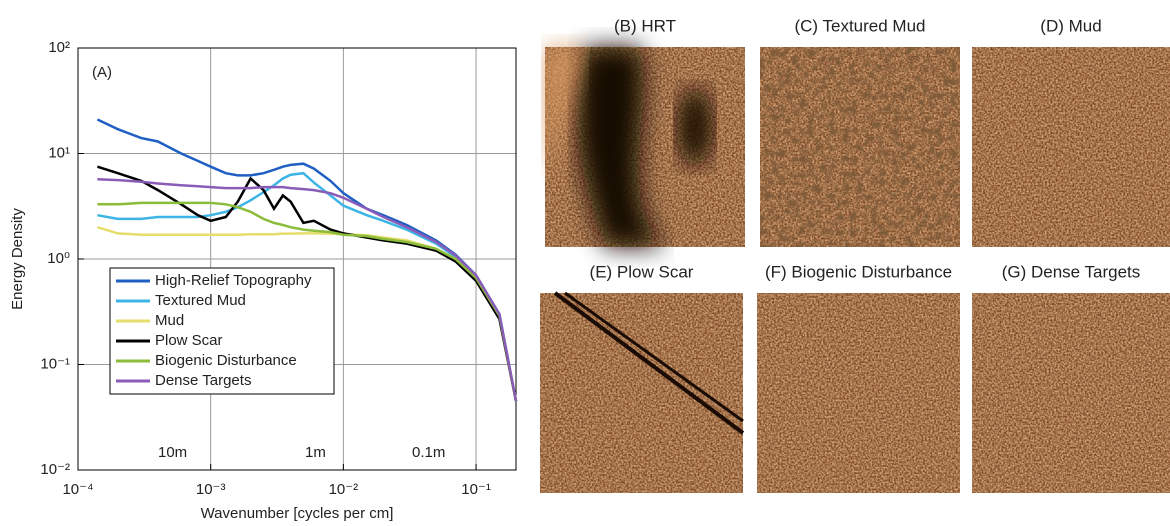 This screenshot has height=526, width=1170. What do you see at coordinates (428, 452) in the screenshot?
I see `annotation: 0.1m` at bounding box center [428, 452].